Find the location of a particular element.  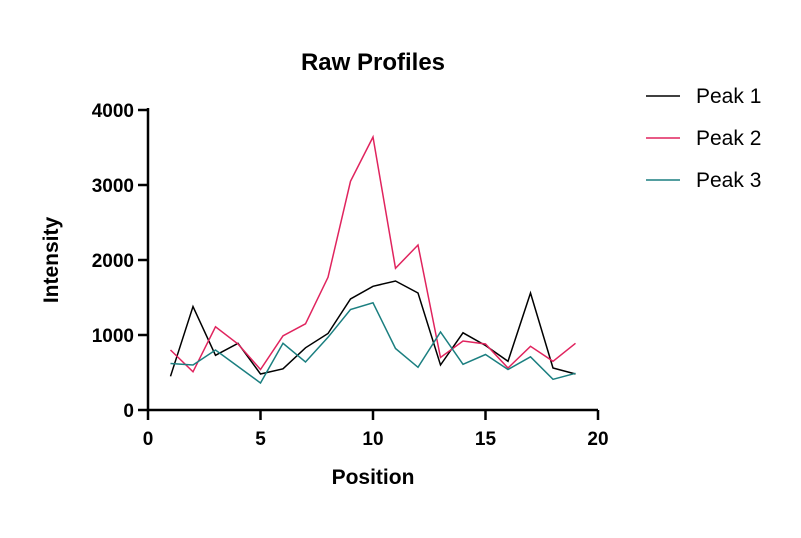

x-tick-label: 15 is located at coordinates (486, 439).